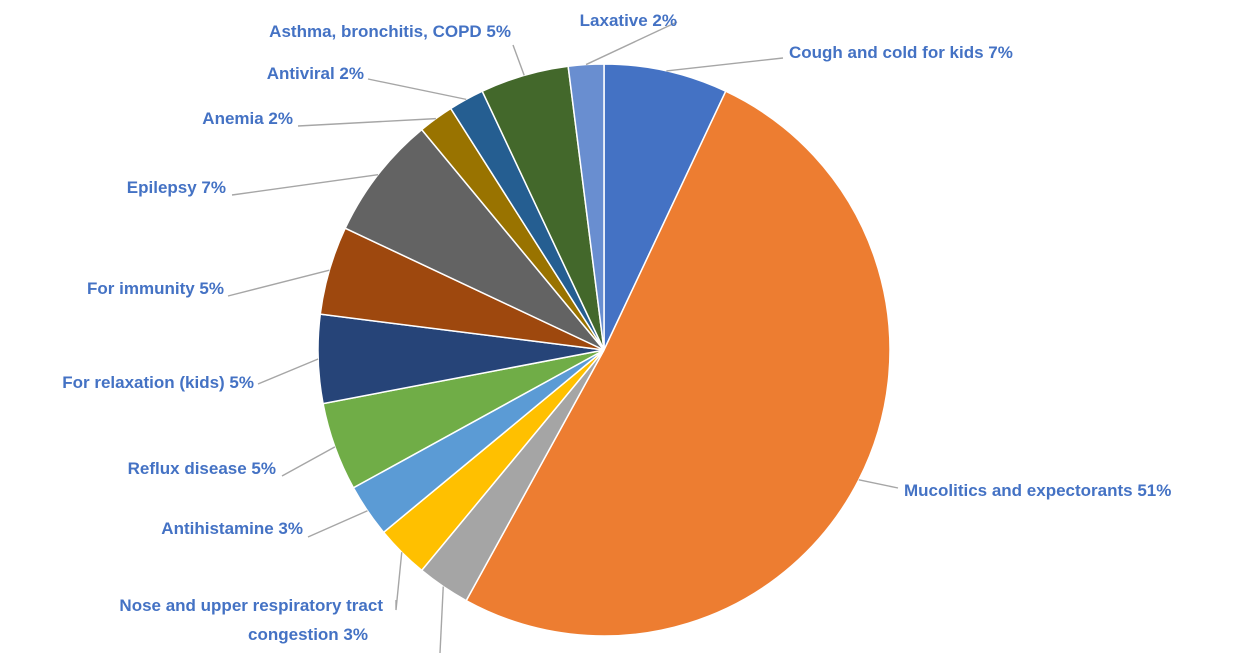 This screenshot has height=653, width=1254. Describe the element at coordinates (315, 73) in the screenshot. I see `data-label-11: Antiviral 2%` at that location.